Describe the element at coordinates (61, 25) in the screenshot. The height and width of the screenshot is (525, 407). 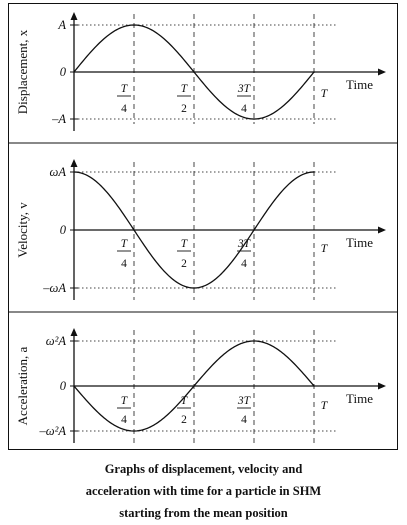
I see `y-tick-label: A` at that location.